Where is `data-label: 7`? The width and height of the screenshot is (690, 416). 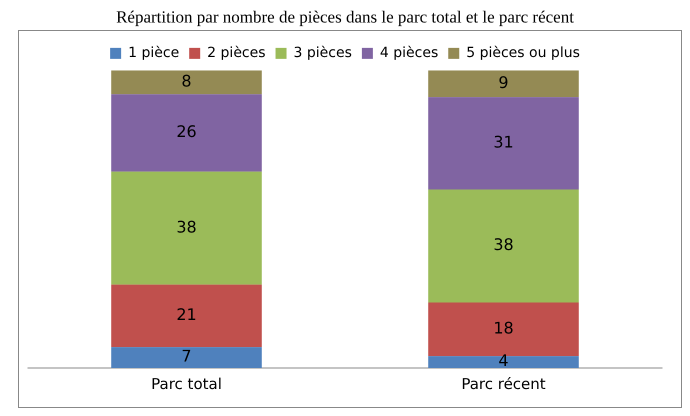
data-label: 7 is located at coordinates (186, 356).